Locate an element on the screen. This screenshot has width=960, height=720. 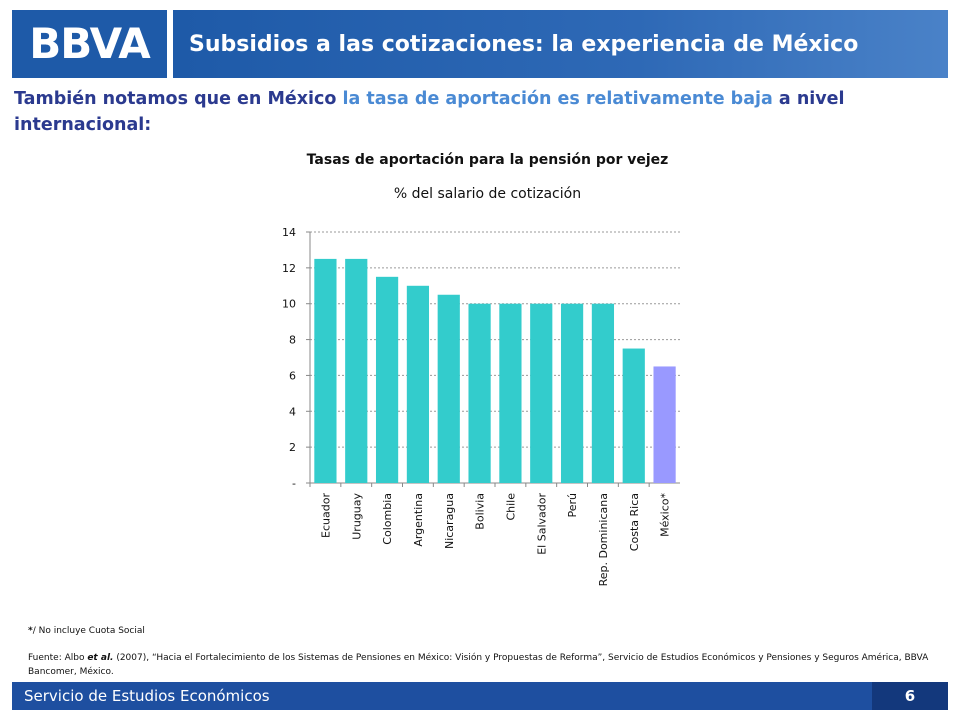
y-tick-label: 6 is located at coordinates (292, 375).